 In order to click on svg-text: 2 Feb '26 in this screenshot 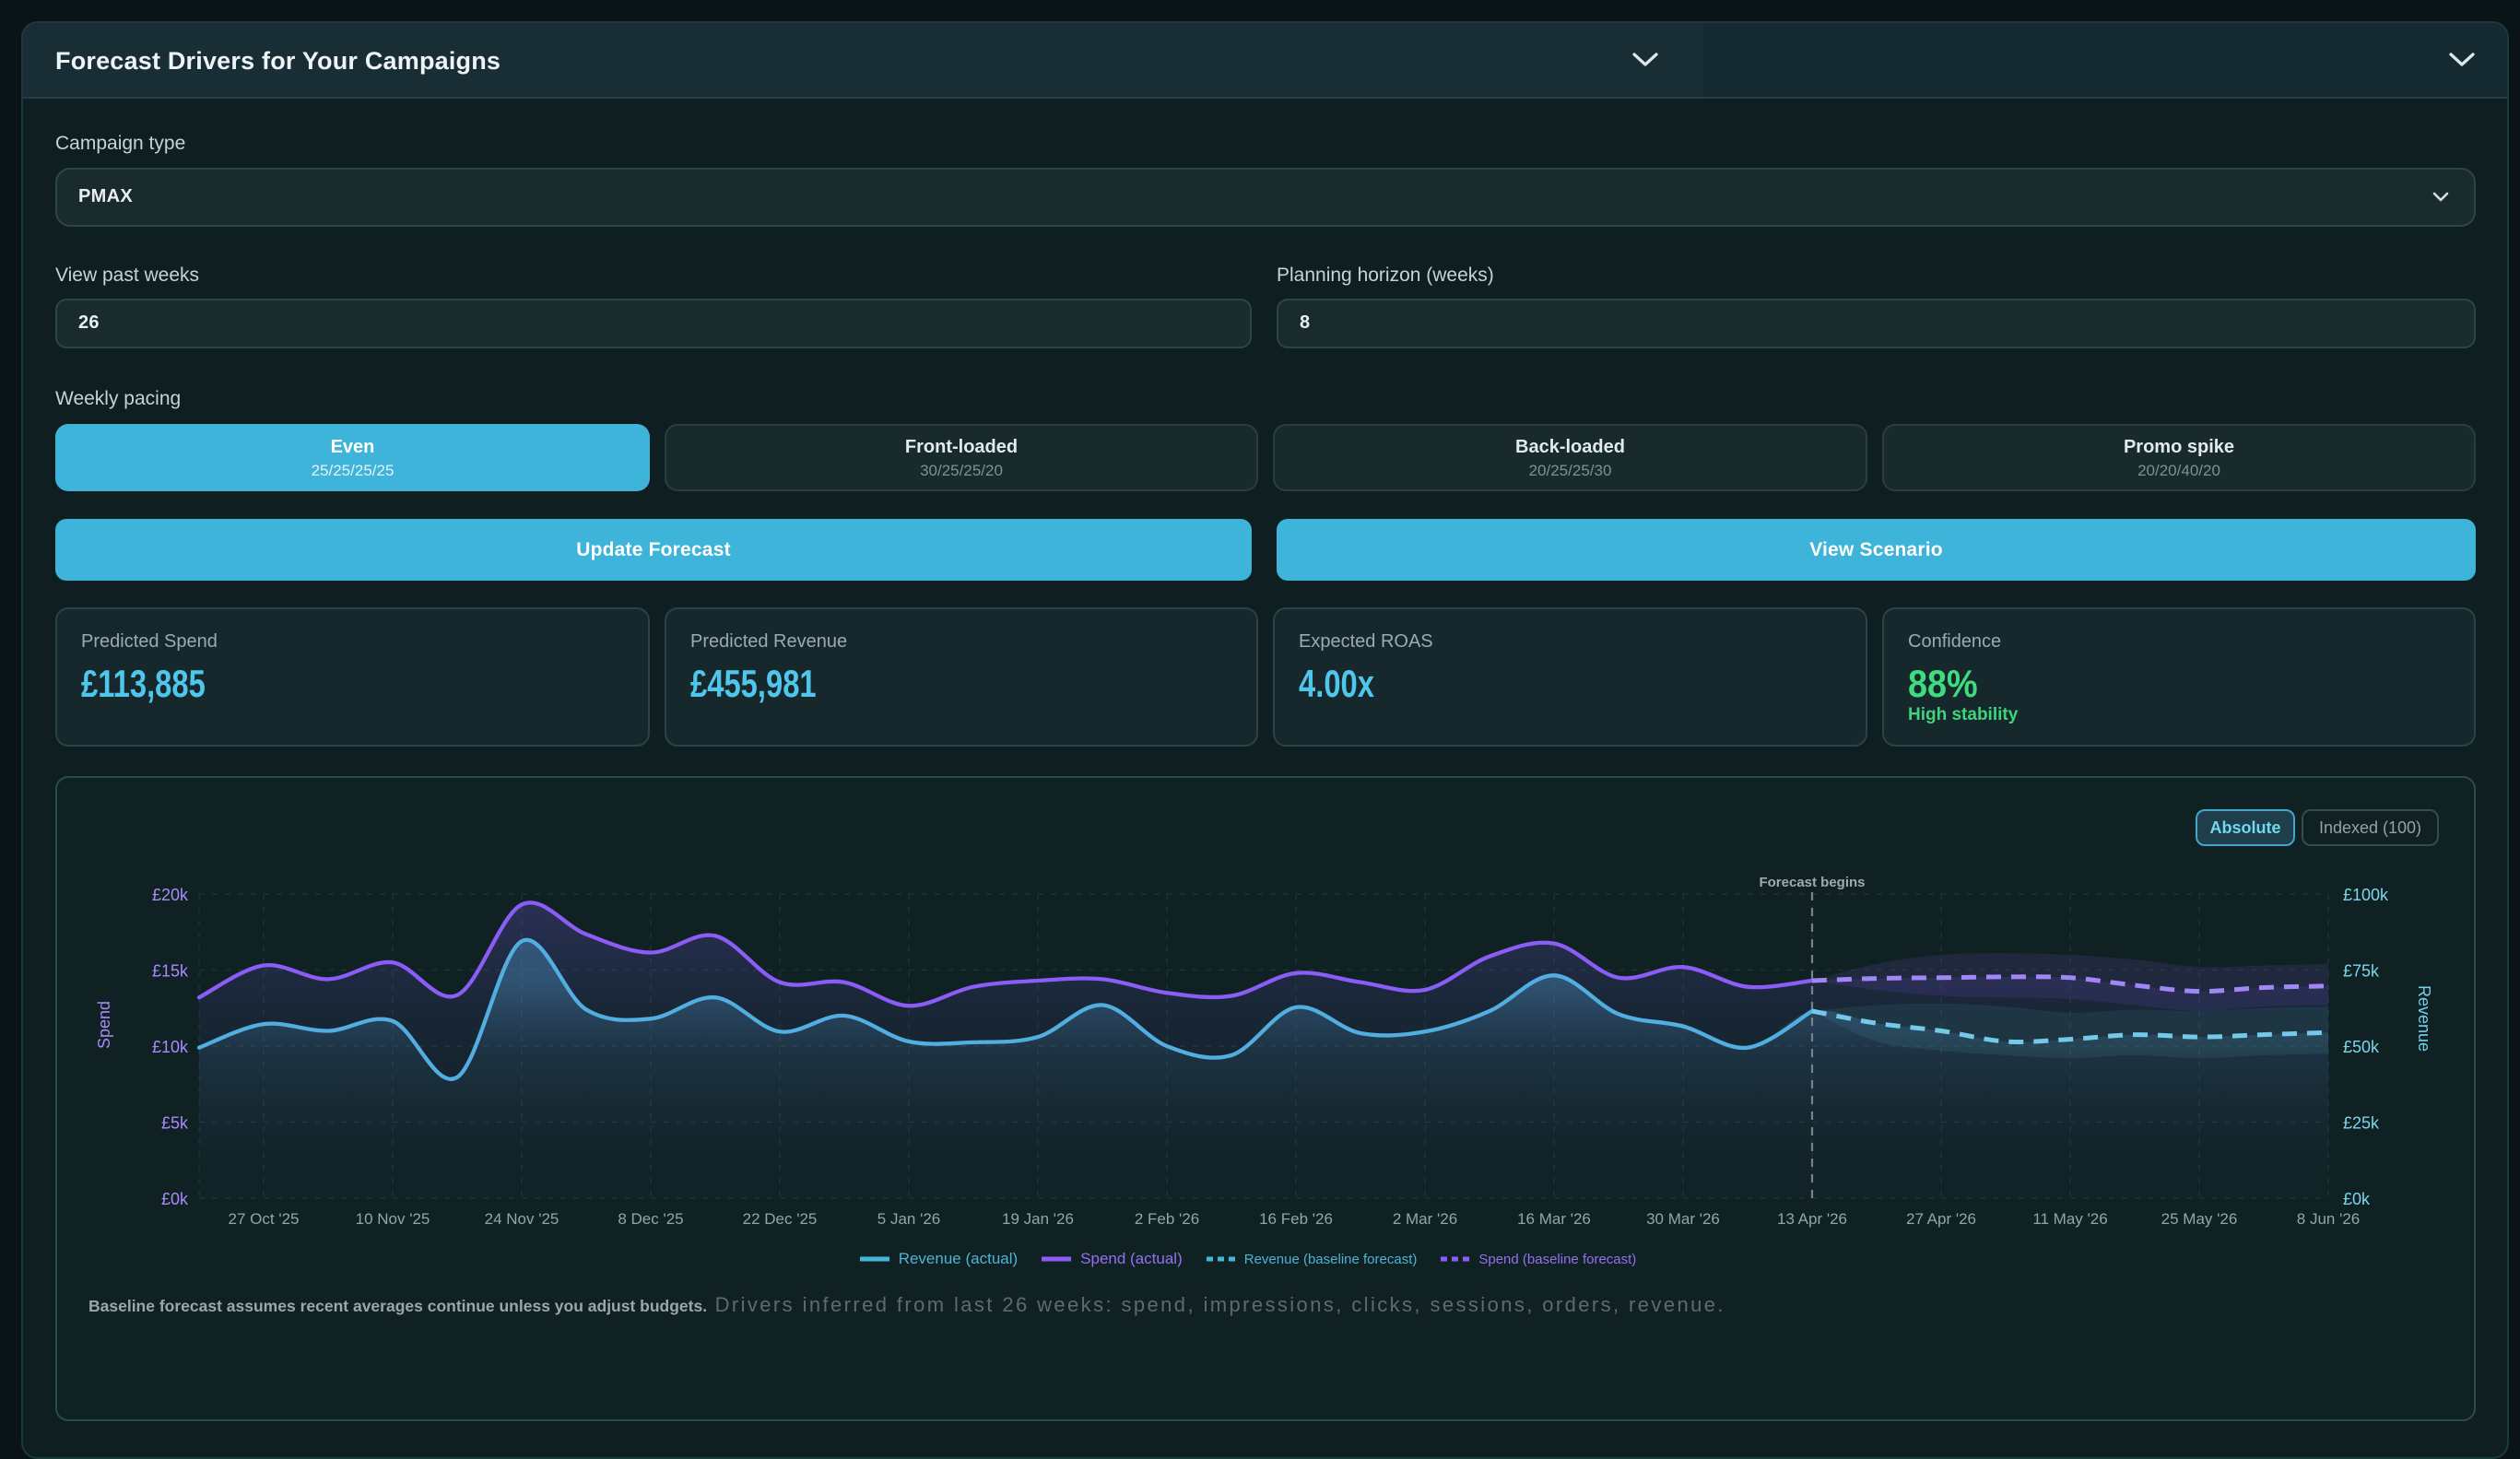, I will do `click(1167, 1219)`.